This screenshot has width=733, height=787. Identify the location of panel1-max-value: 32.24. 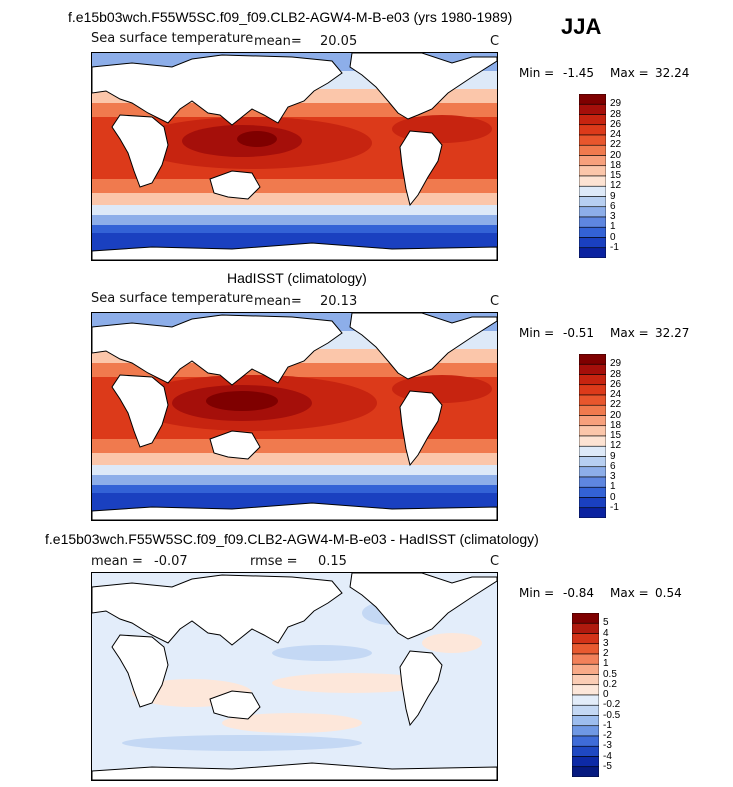
(672, 73).